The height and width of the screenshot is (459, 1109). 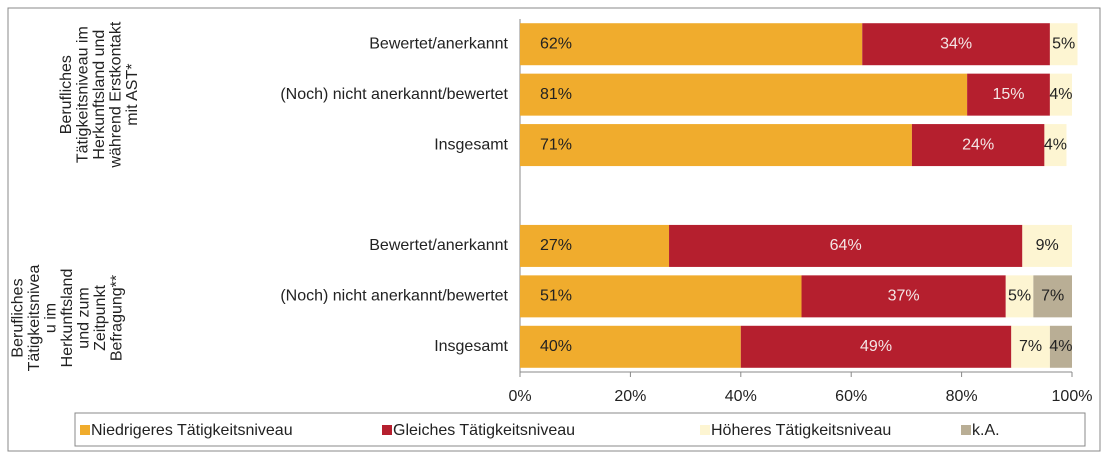 What do you see at coordinates (556, 245) in the screenshot?
I see `value-label: 27%` at bounding box center [556, 245].